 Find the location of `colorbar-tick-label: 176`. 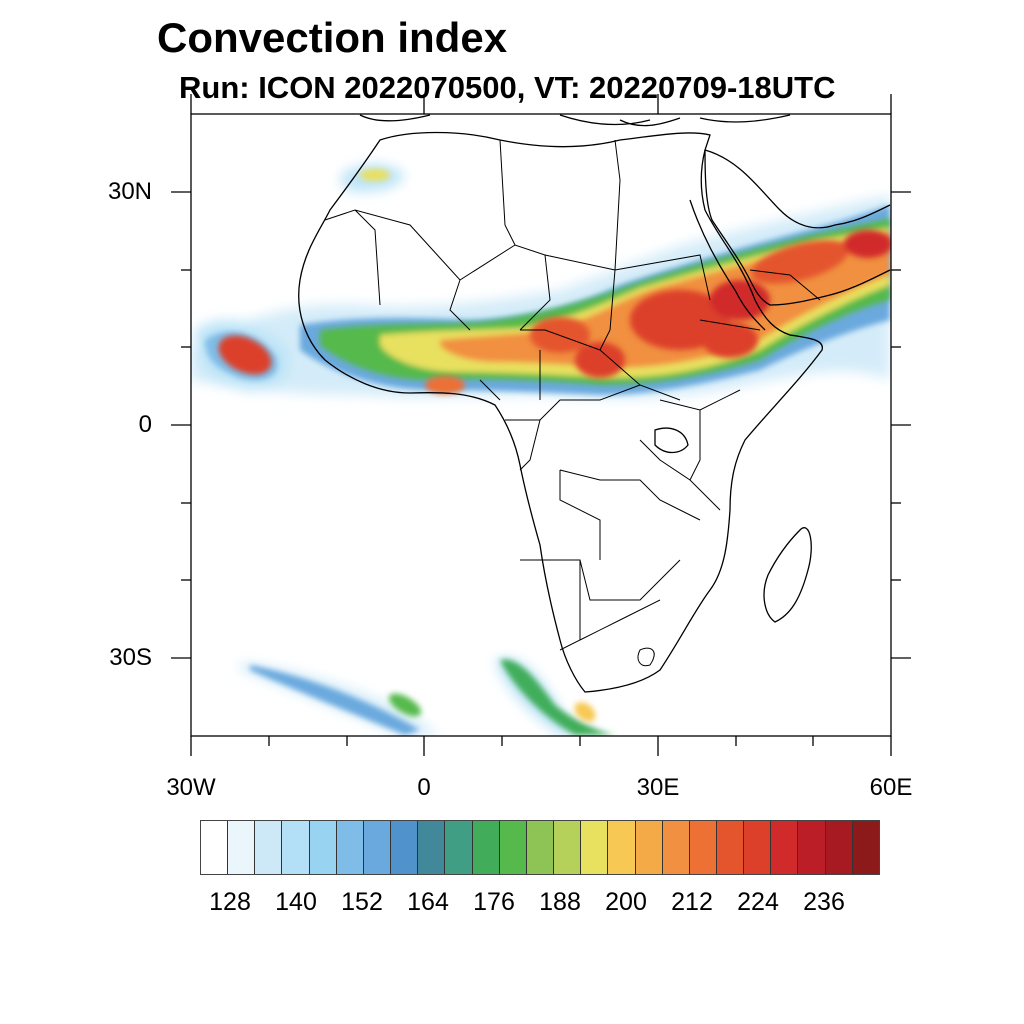

colorbar-tick-label: 176 is located at coordinates (494, 902).